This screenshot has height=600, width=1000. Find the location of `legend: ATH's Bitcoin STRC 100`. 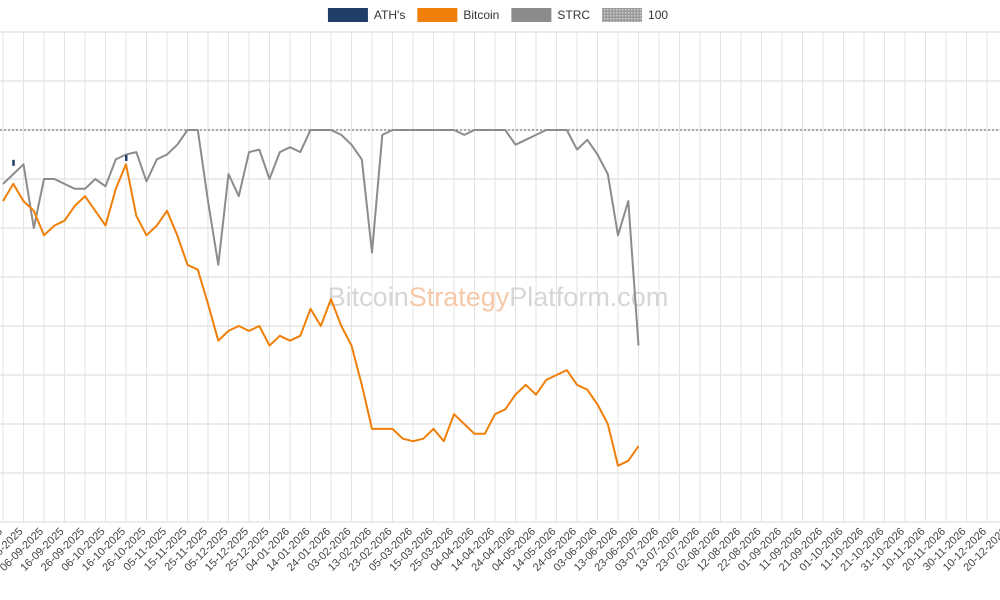

legend: ATH's Bitcoin STRC 100 is located at coordinates (497, 15).